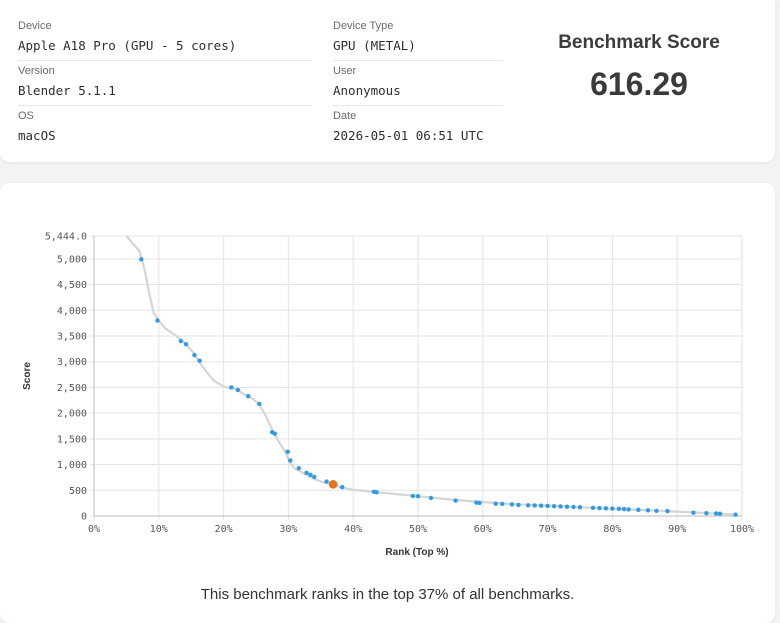 The image size is (780, 623). Describe the element at coordinates (72, 362) in the screenshot. I see `y-tick-label: 3,000` at that location.